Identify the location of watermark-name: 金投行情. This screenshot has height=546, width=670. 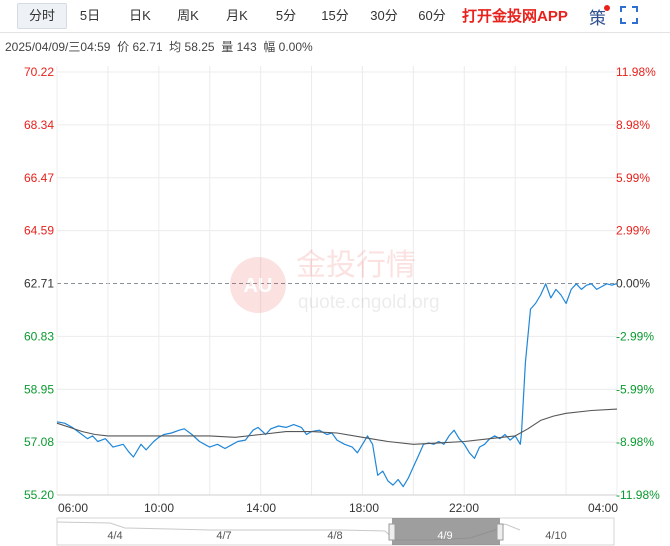
(356, 265).